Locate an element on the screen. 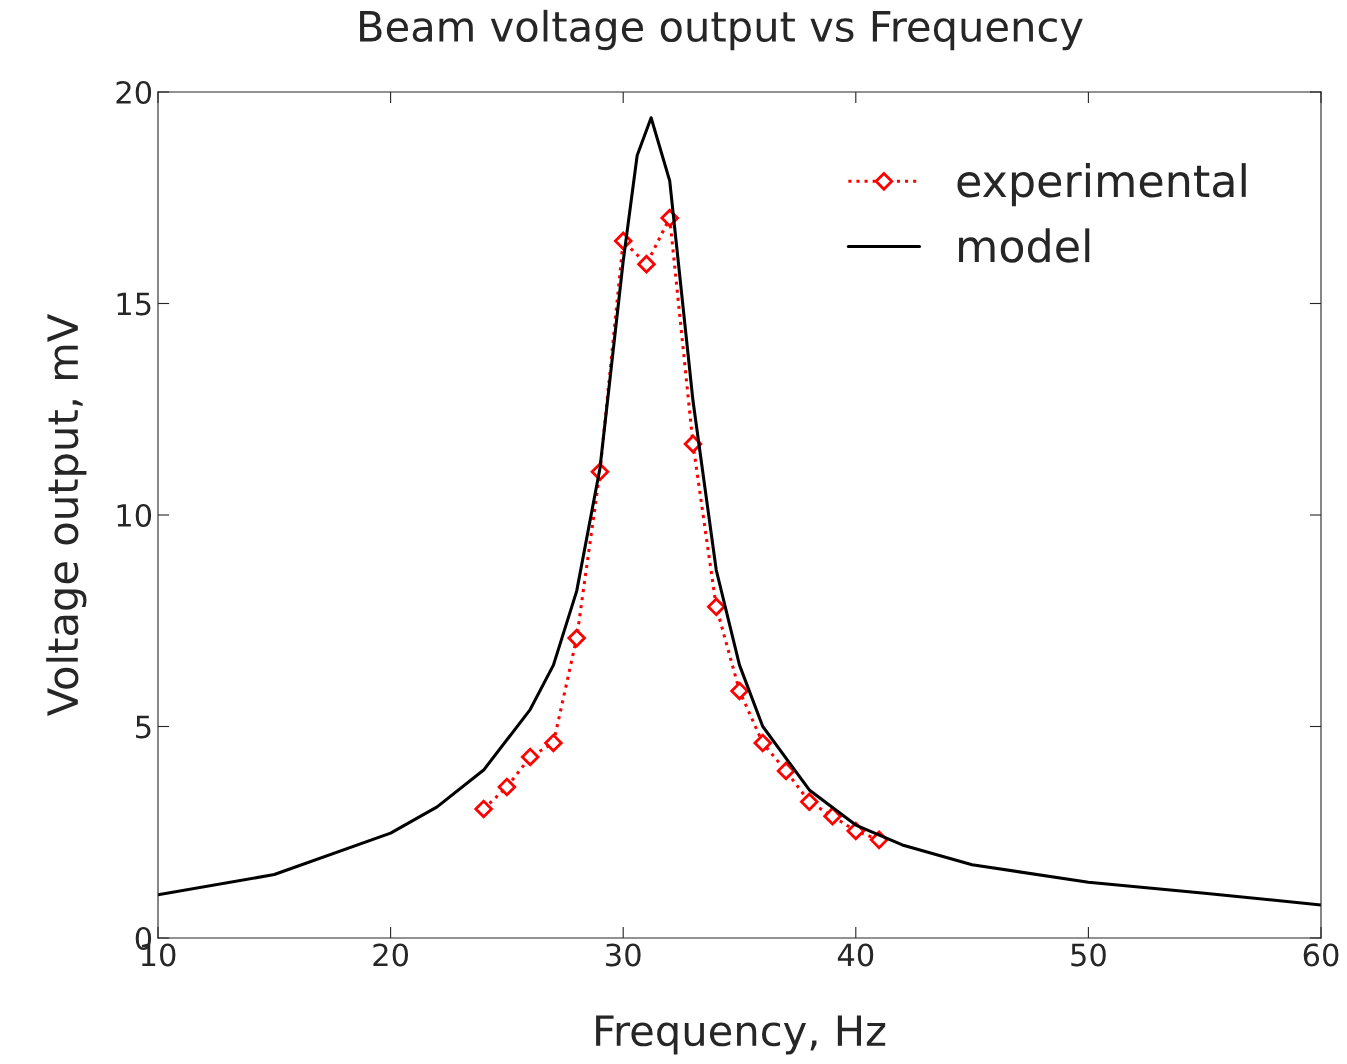  y-tick-label: 5 is located at coordinates (143, 727).